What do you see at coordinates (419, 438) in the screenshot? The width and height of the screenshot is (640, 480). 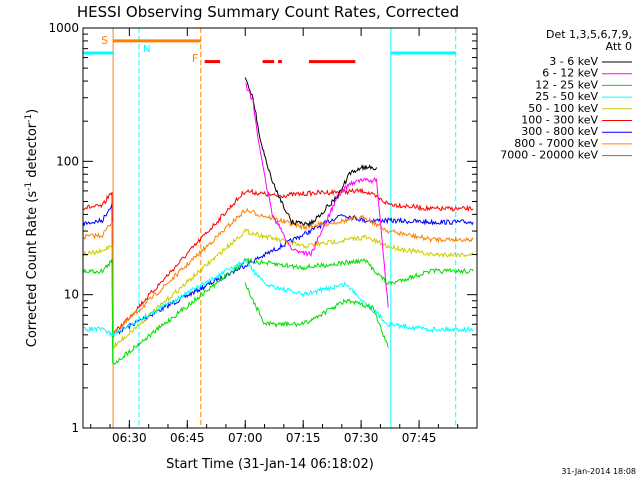 I see `x-tick-label-5: 07:45` at bounding box center [419, 438].